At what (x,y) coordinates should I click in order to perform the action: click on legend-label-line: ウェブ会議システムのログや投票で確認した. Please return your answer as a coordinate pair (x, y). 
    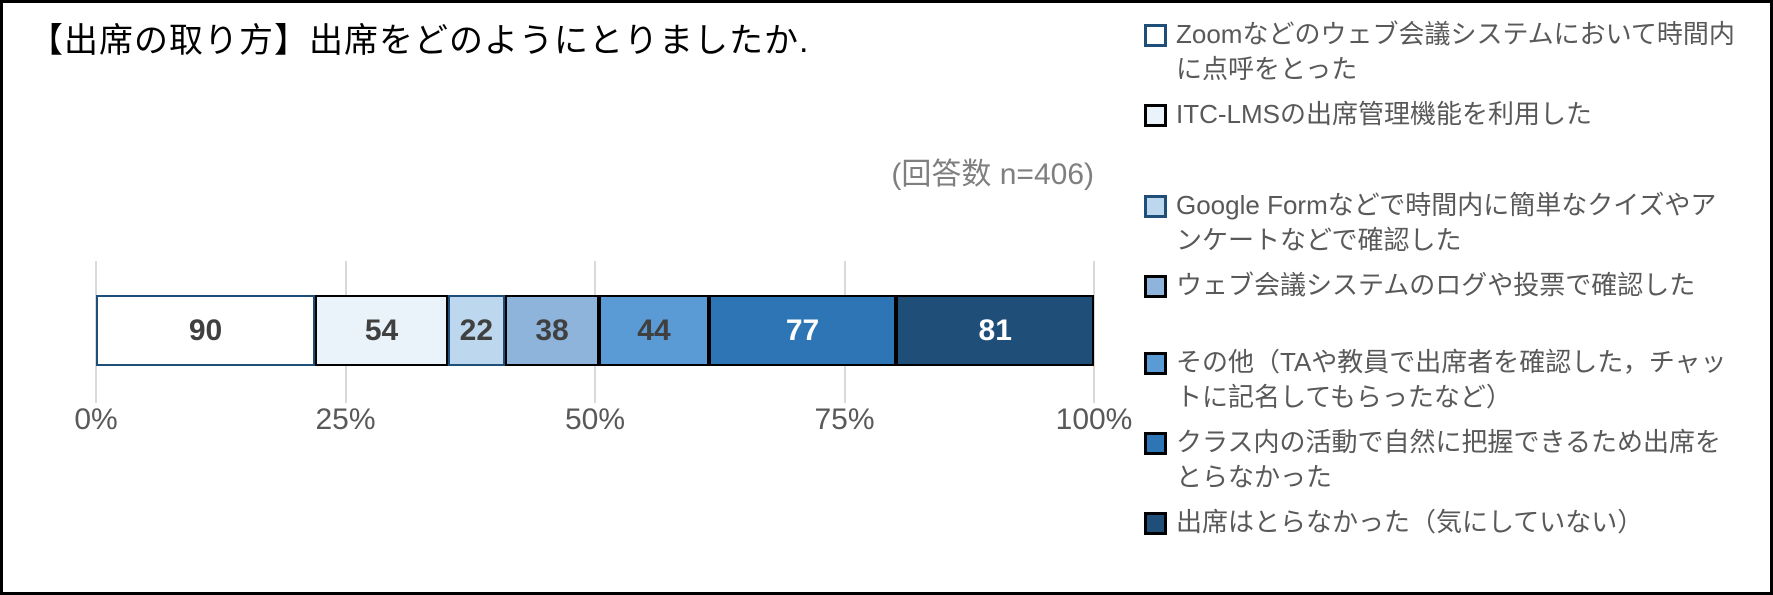
    Looking at the image, I should click on (1436, 285).